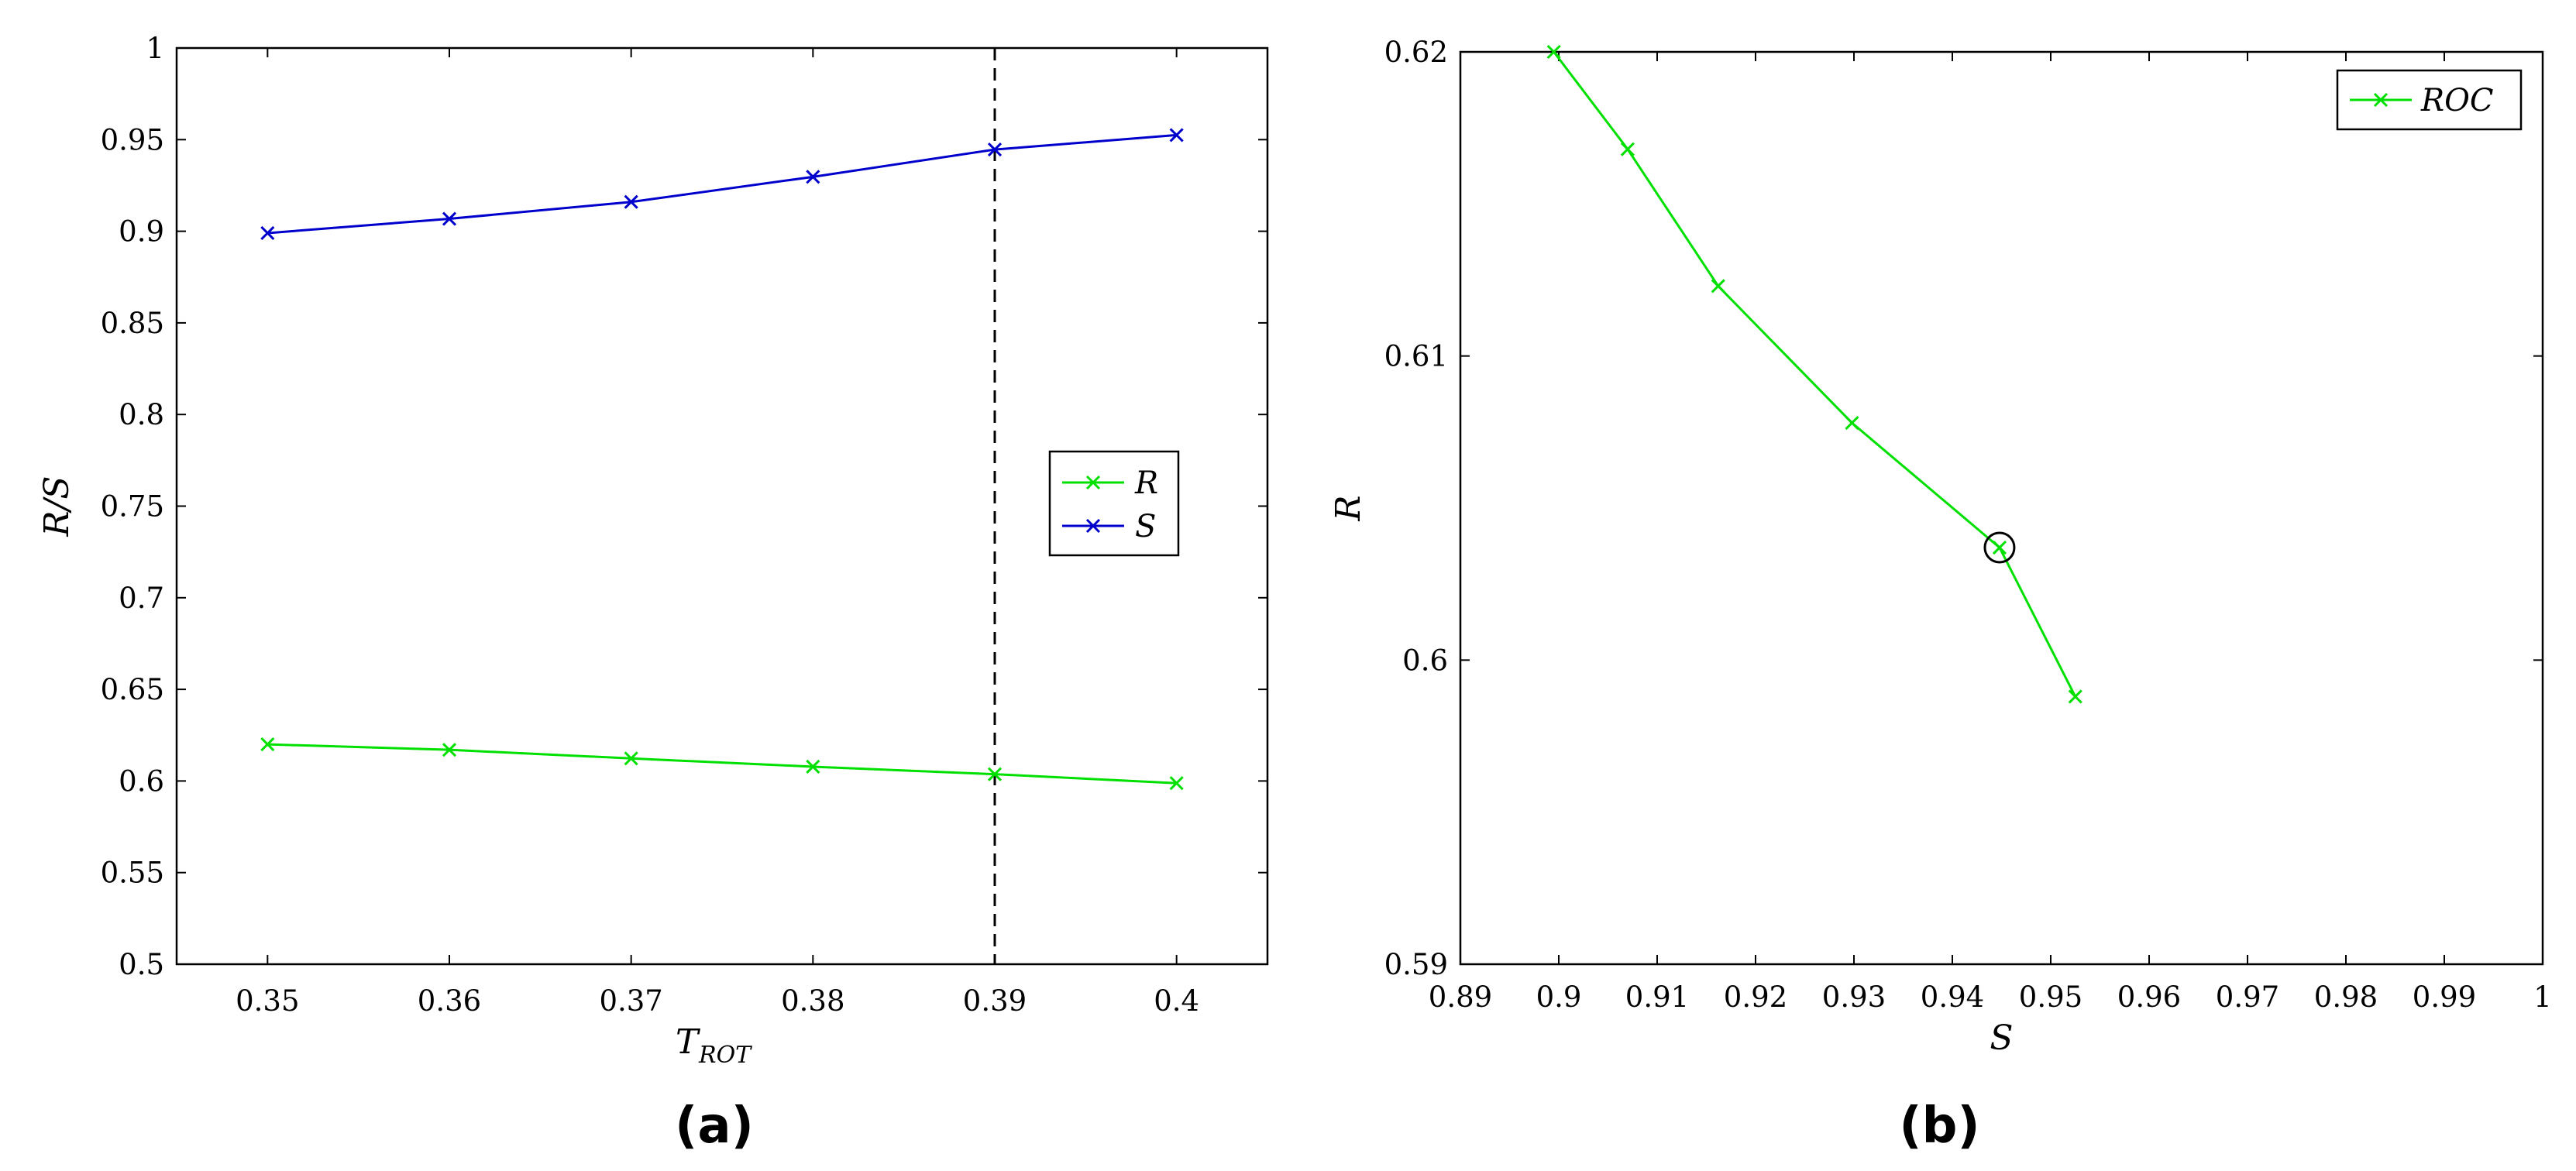  Describe the element at coordinates (1145, 526) in the screenshot. I see `legend-label: S` at that location.